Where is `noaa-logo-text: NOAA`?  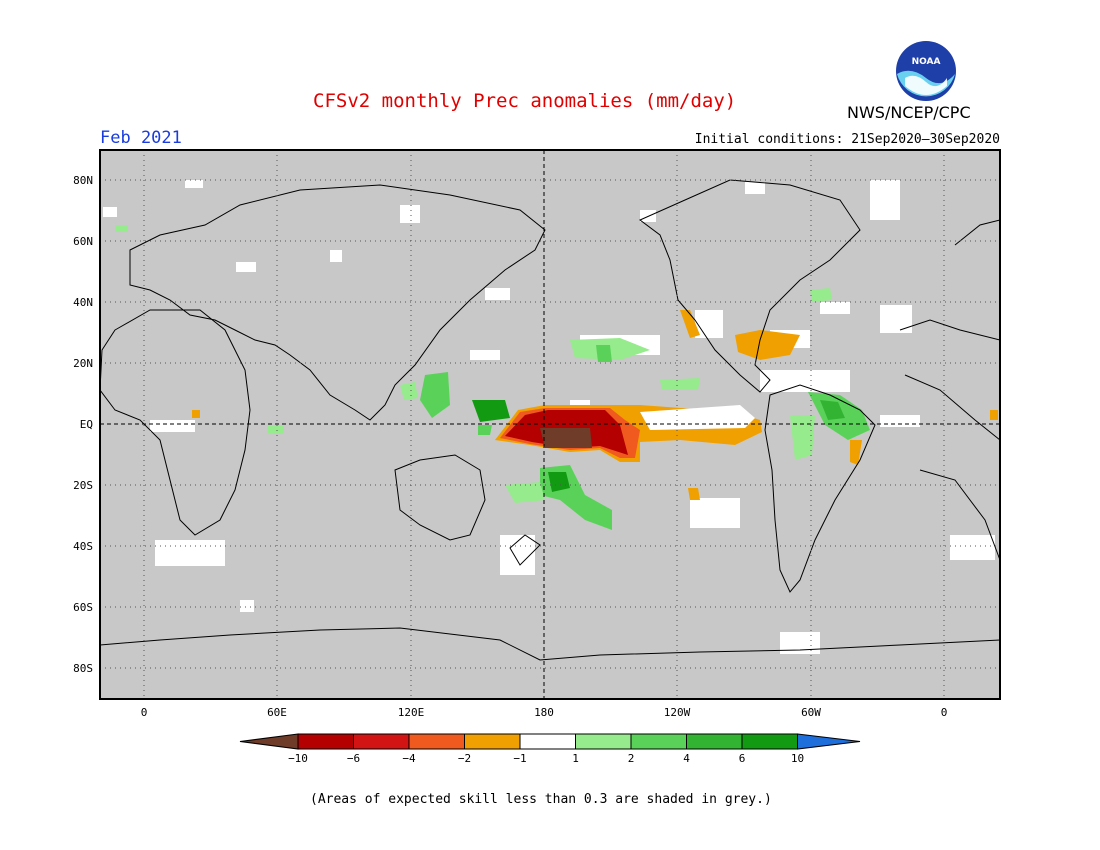 noaa-logo-text: NOAA is located at coordinates (926, 62).